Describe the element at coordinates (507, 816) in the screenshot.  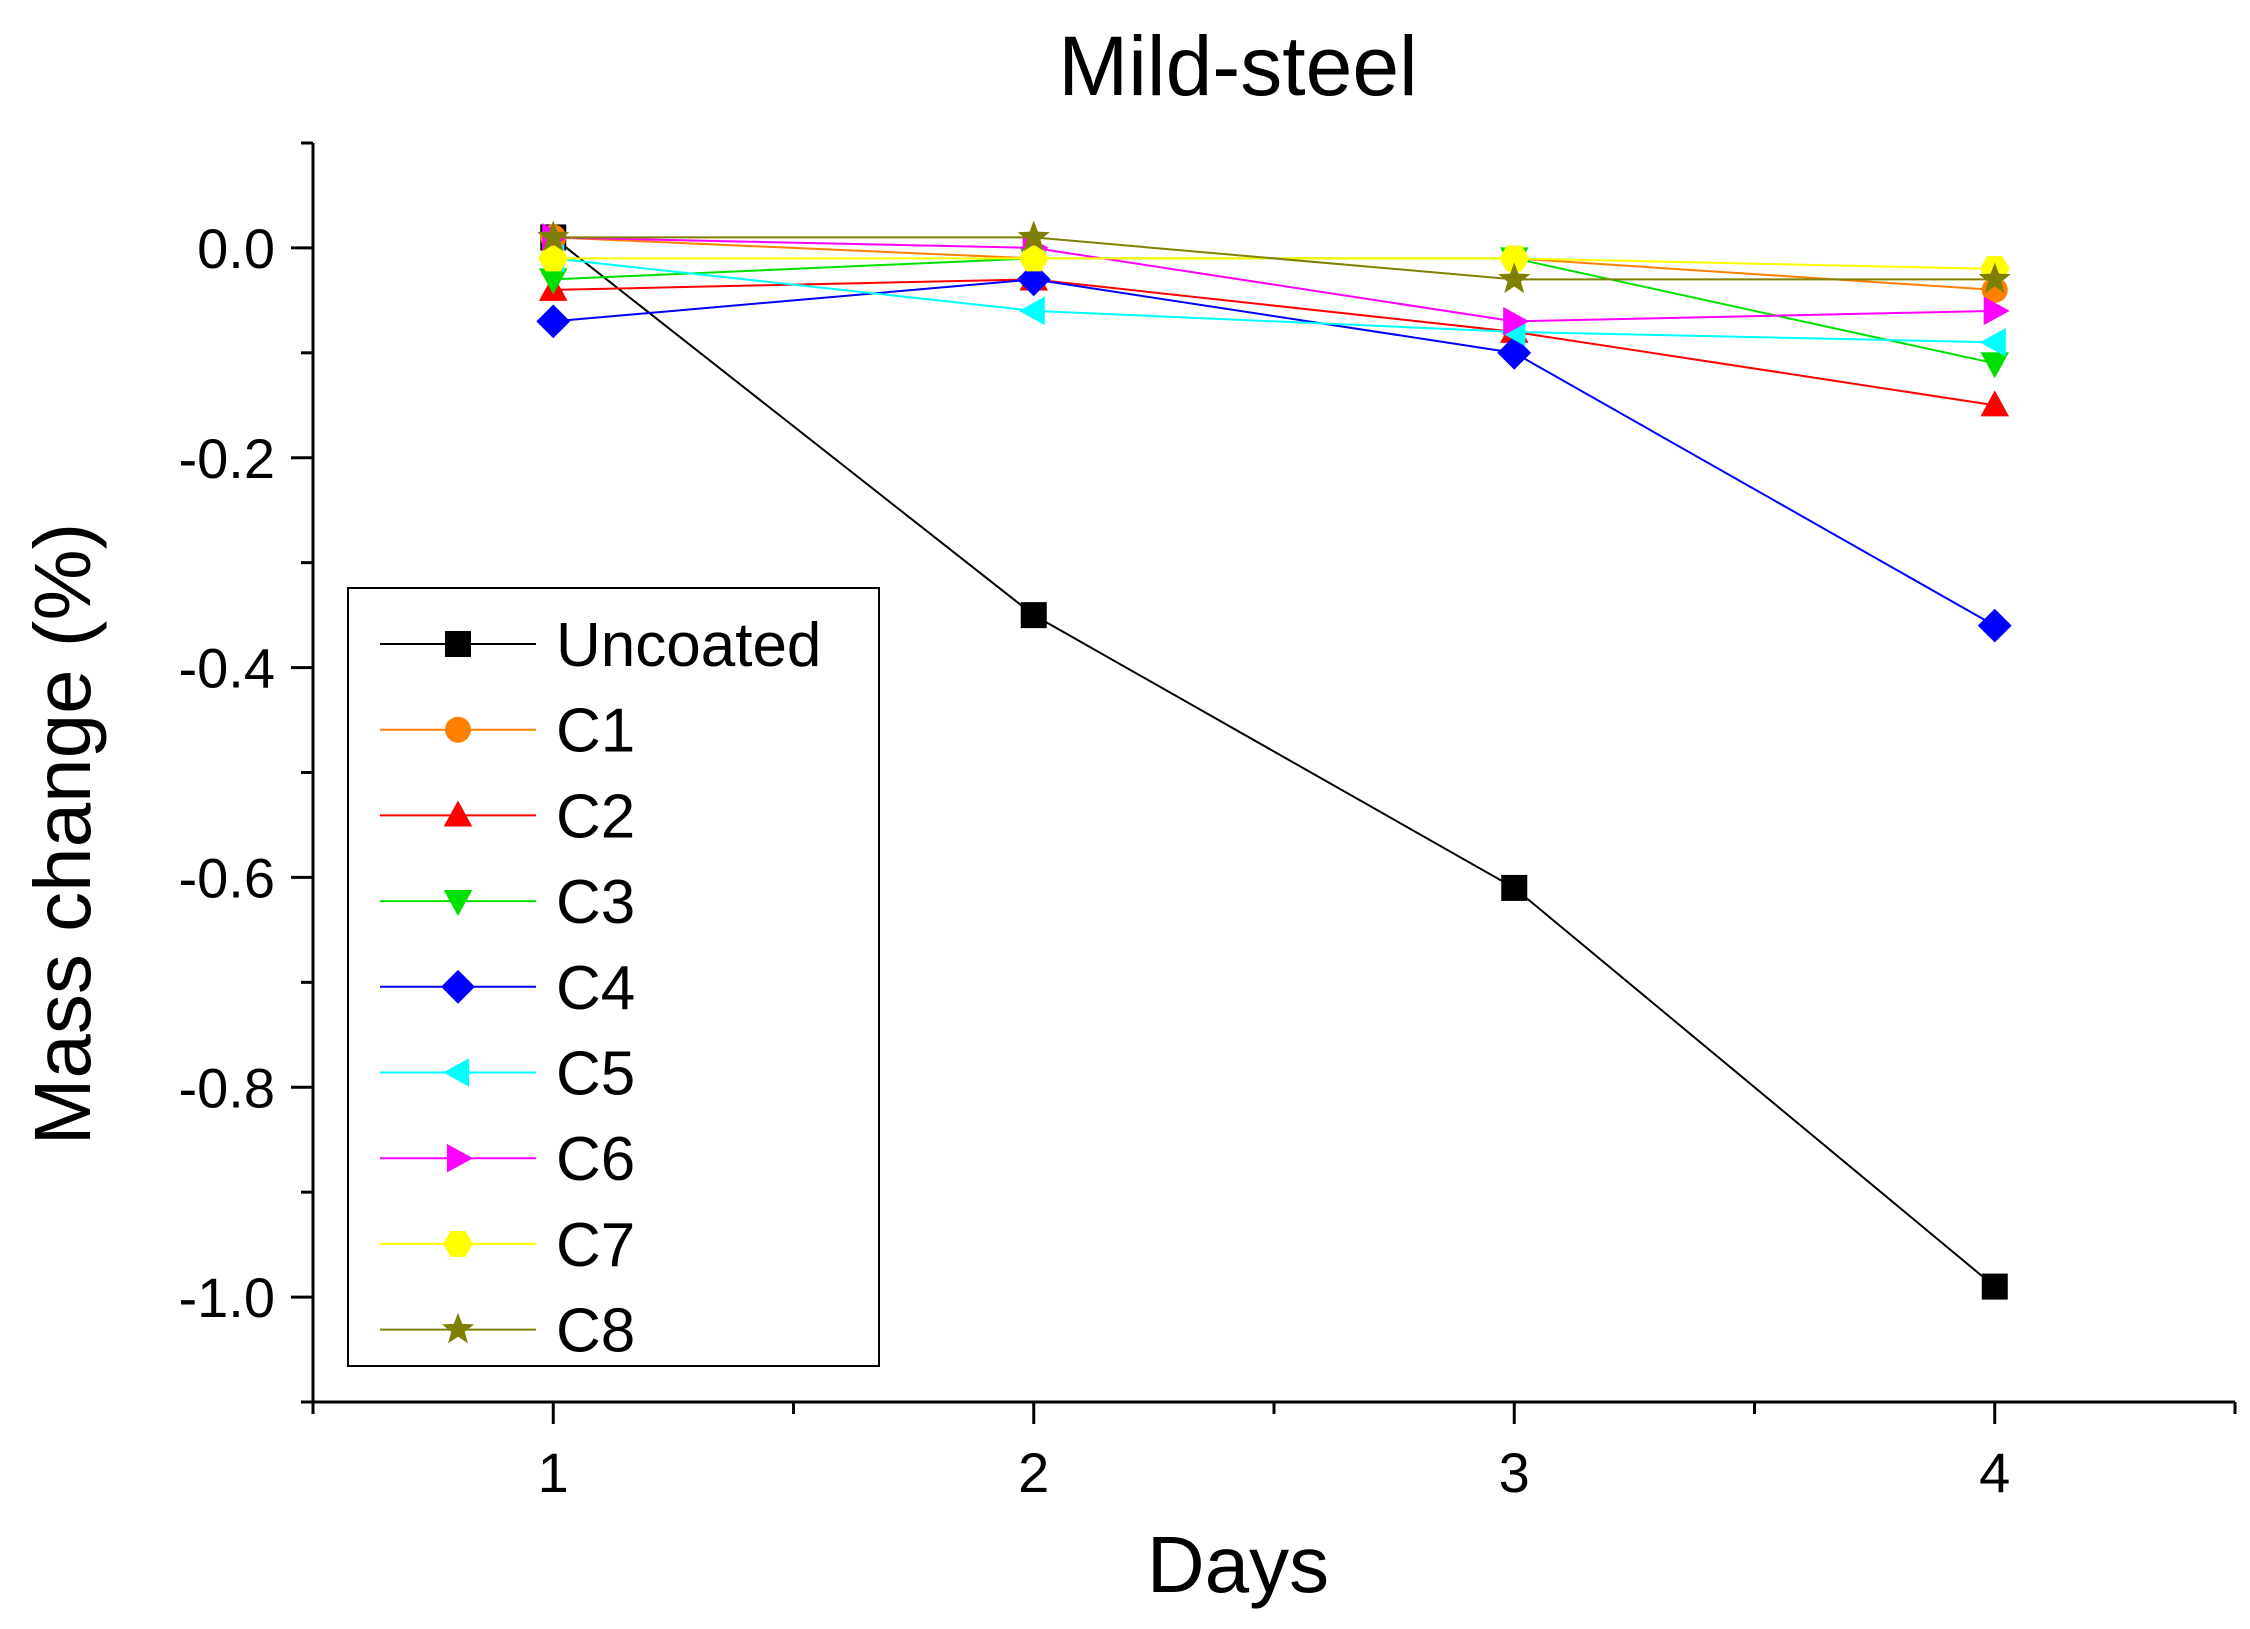
I see `legend-item: C2` at that location.